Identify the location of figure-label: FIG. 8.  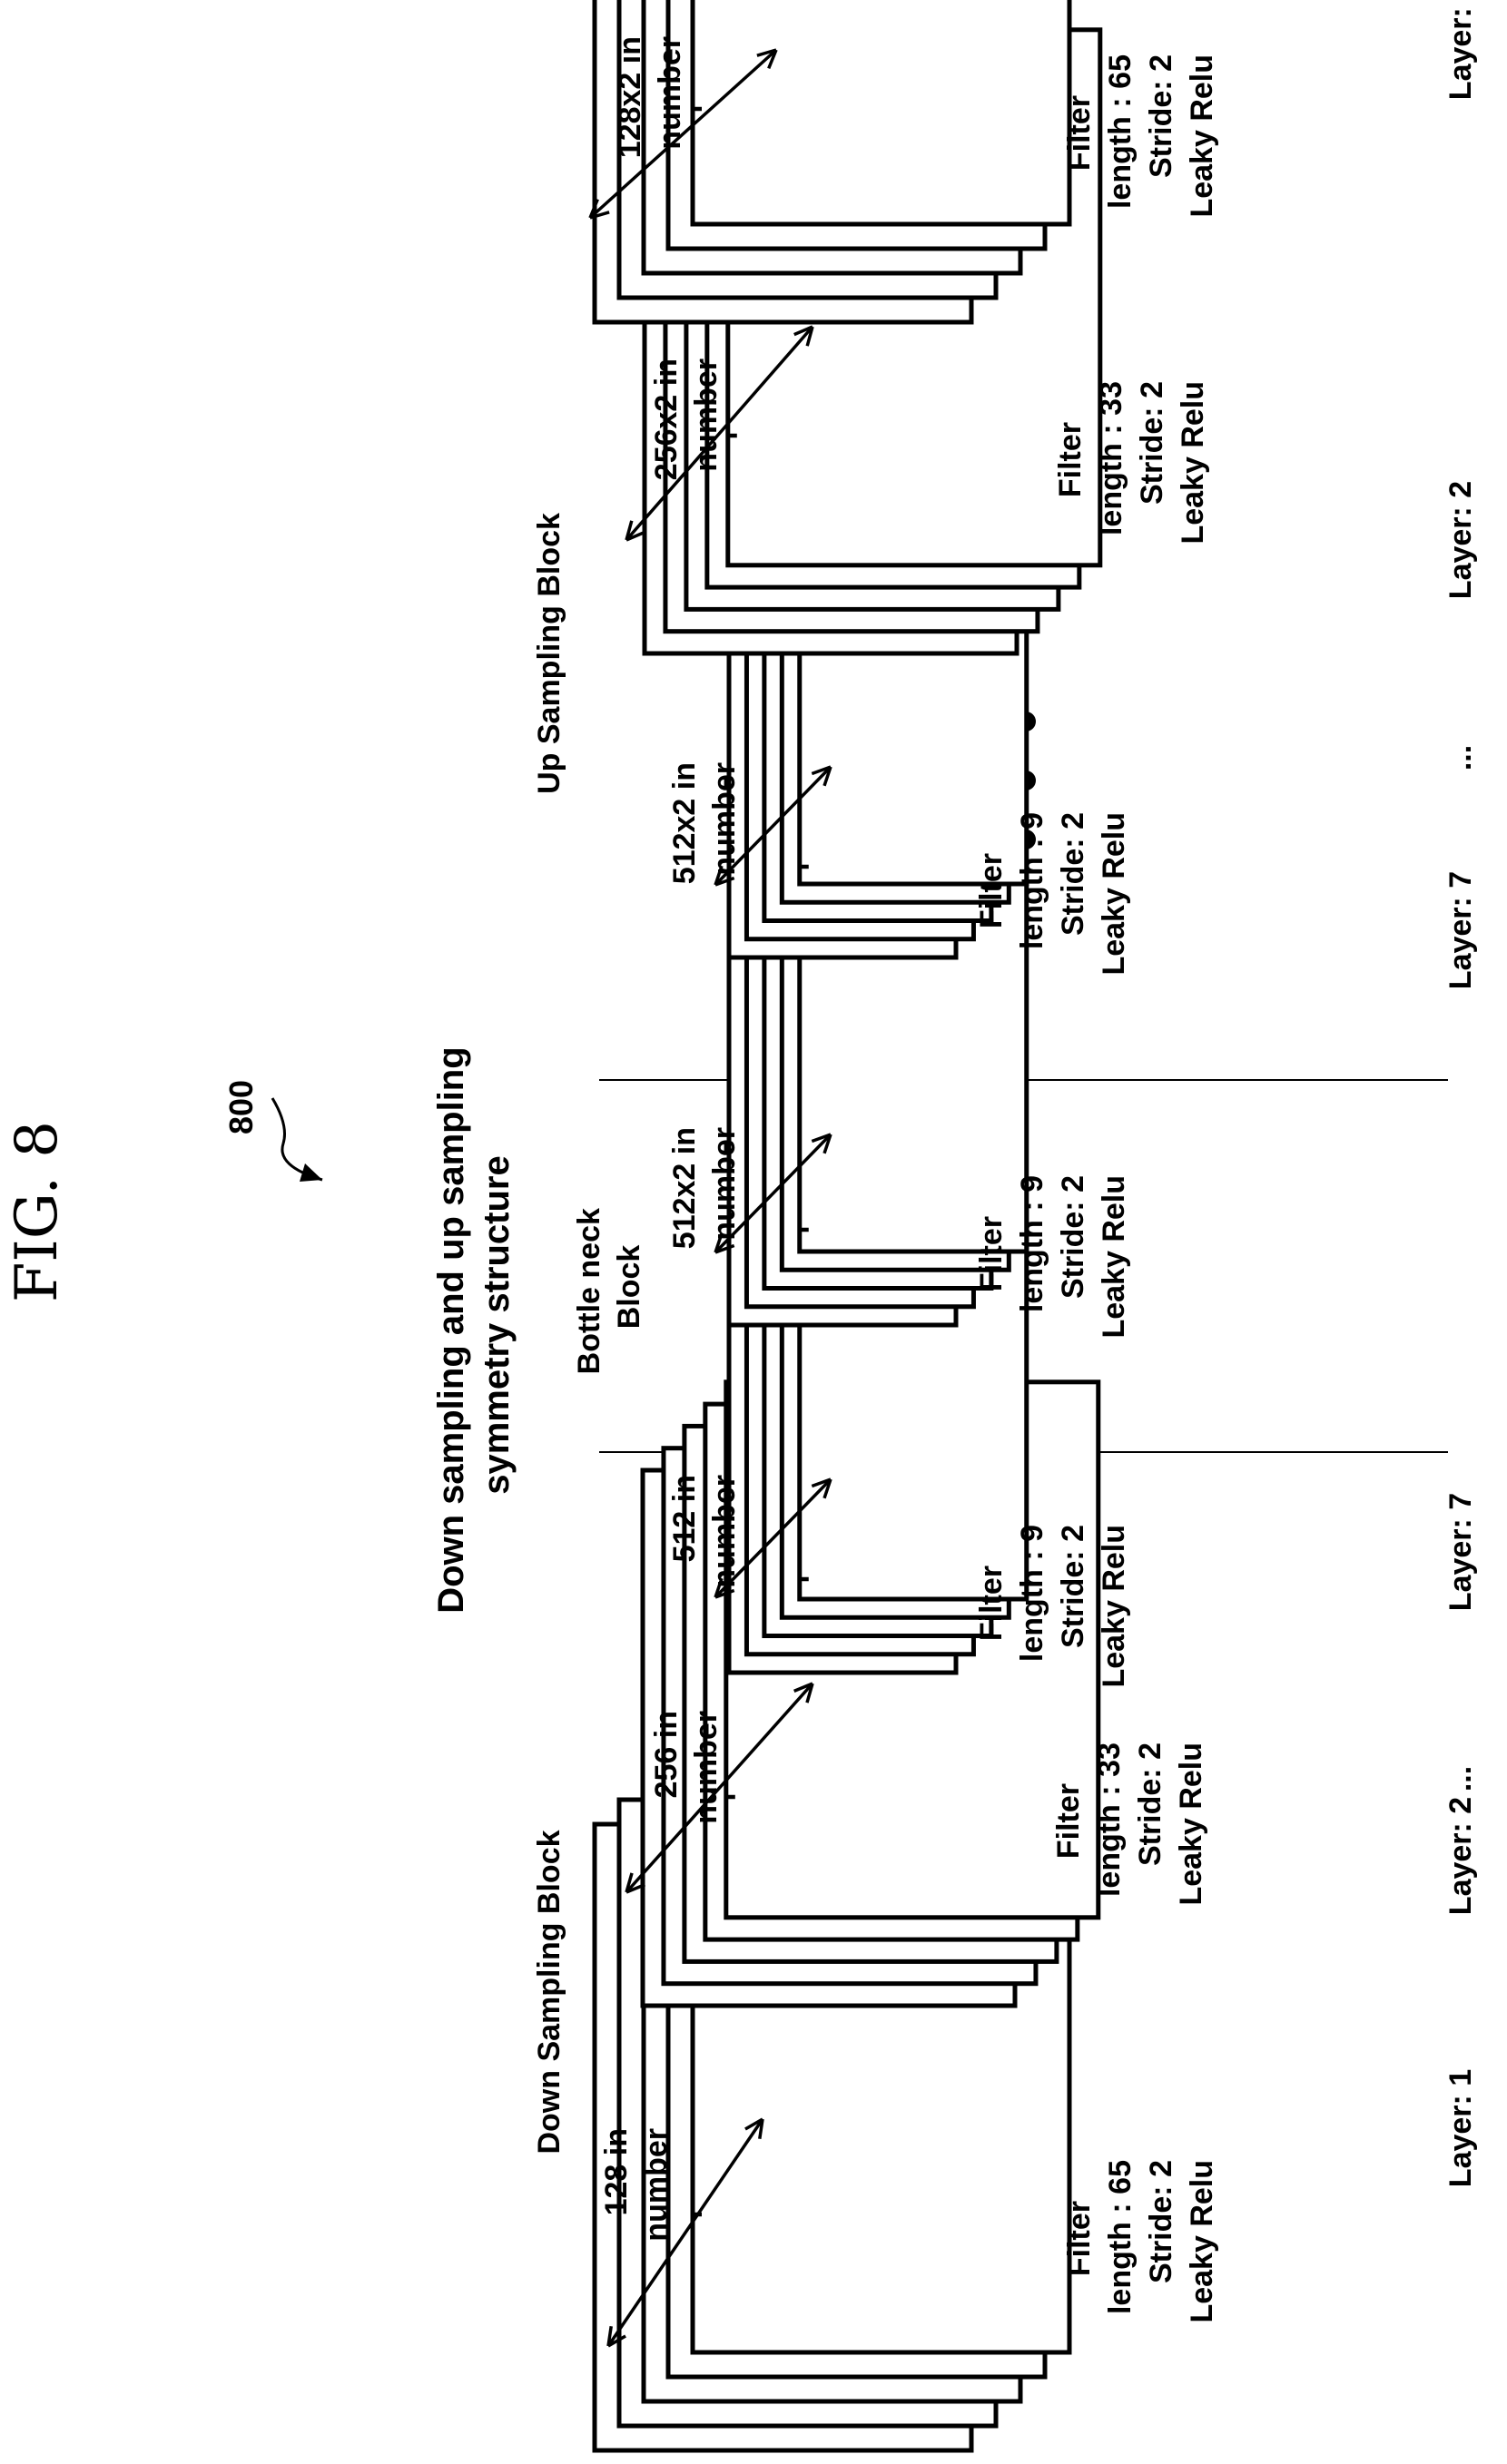
(37, 1211).